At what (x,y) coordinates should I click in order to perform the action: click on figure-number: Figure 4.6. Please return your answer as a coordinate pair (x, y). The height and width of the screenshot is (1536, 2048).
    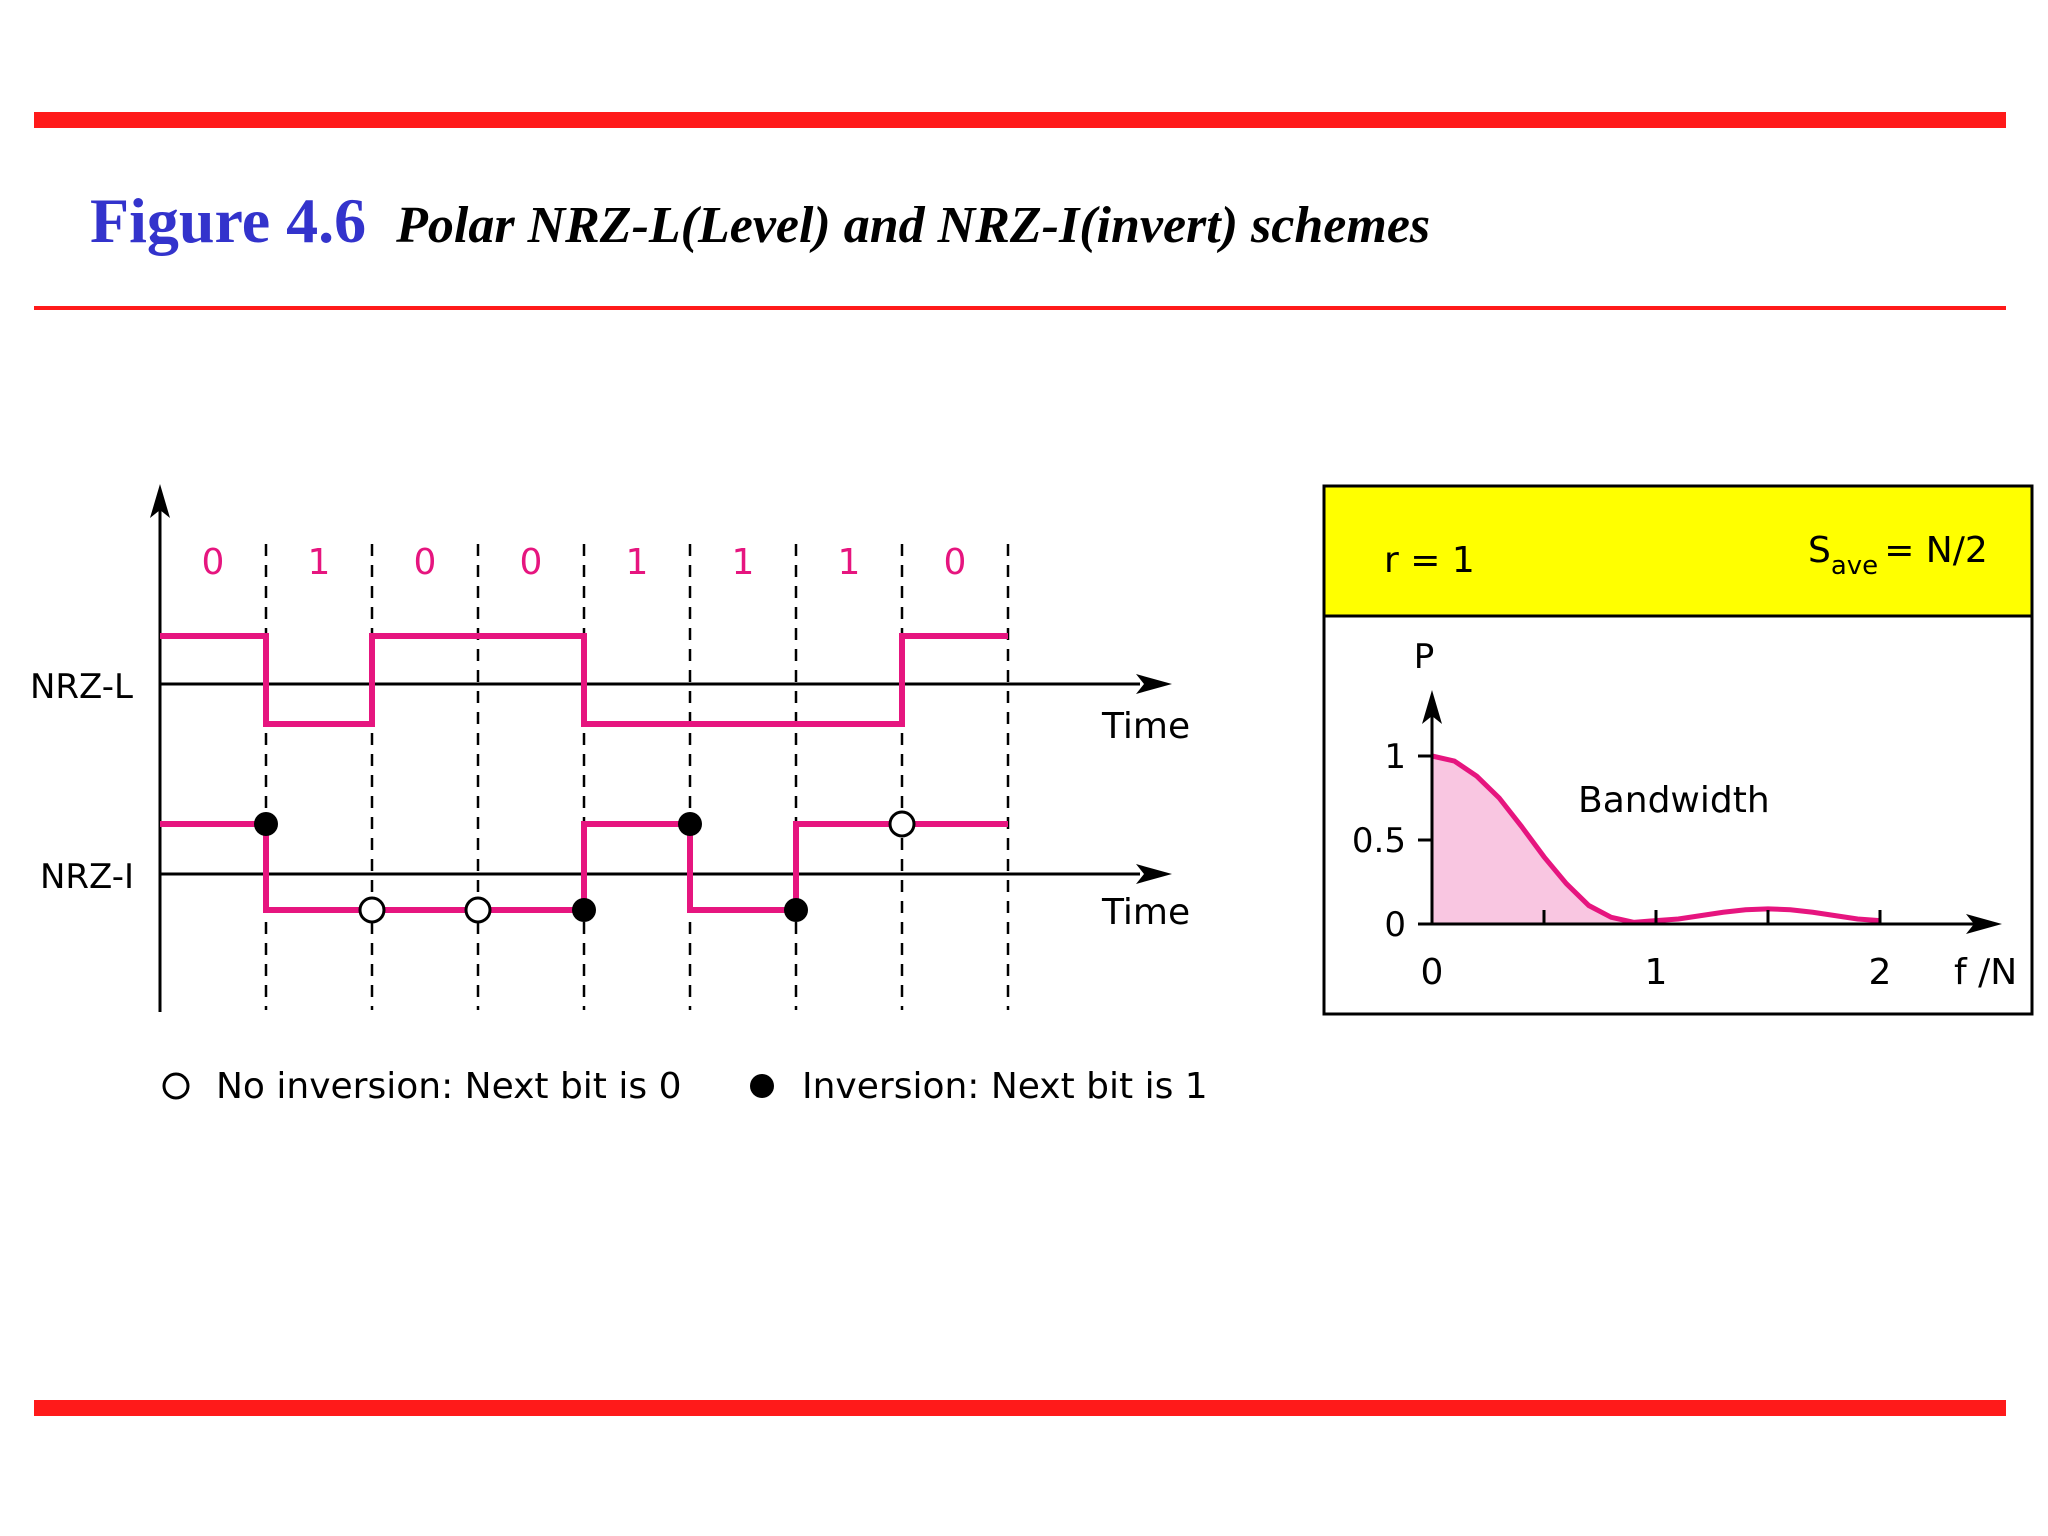
    Looking at the image, I should click on (228, 220).